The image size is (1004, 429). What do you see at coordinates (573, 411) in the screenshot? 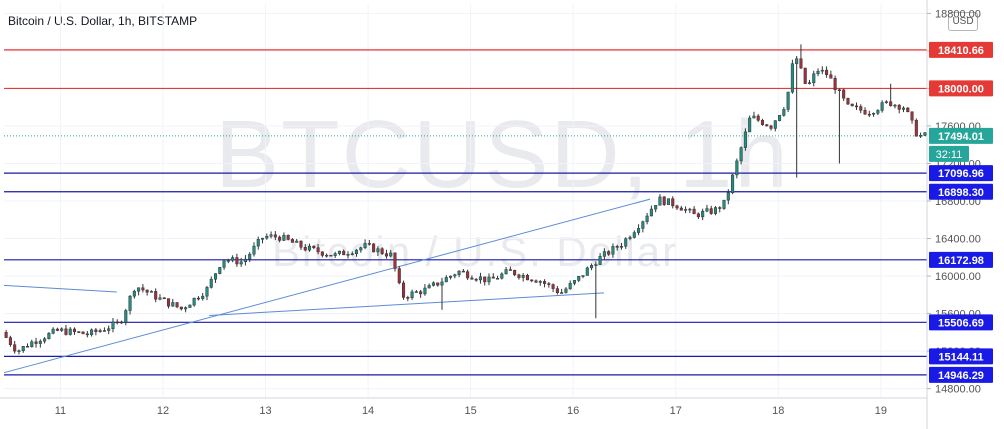
I see `x-tick-label-5: 16` at bounding box center [573, 411].